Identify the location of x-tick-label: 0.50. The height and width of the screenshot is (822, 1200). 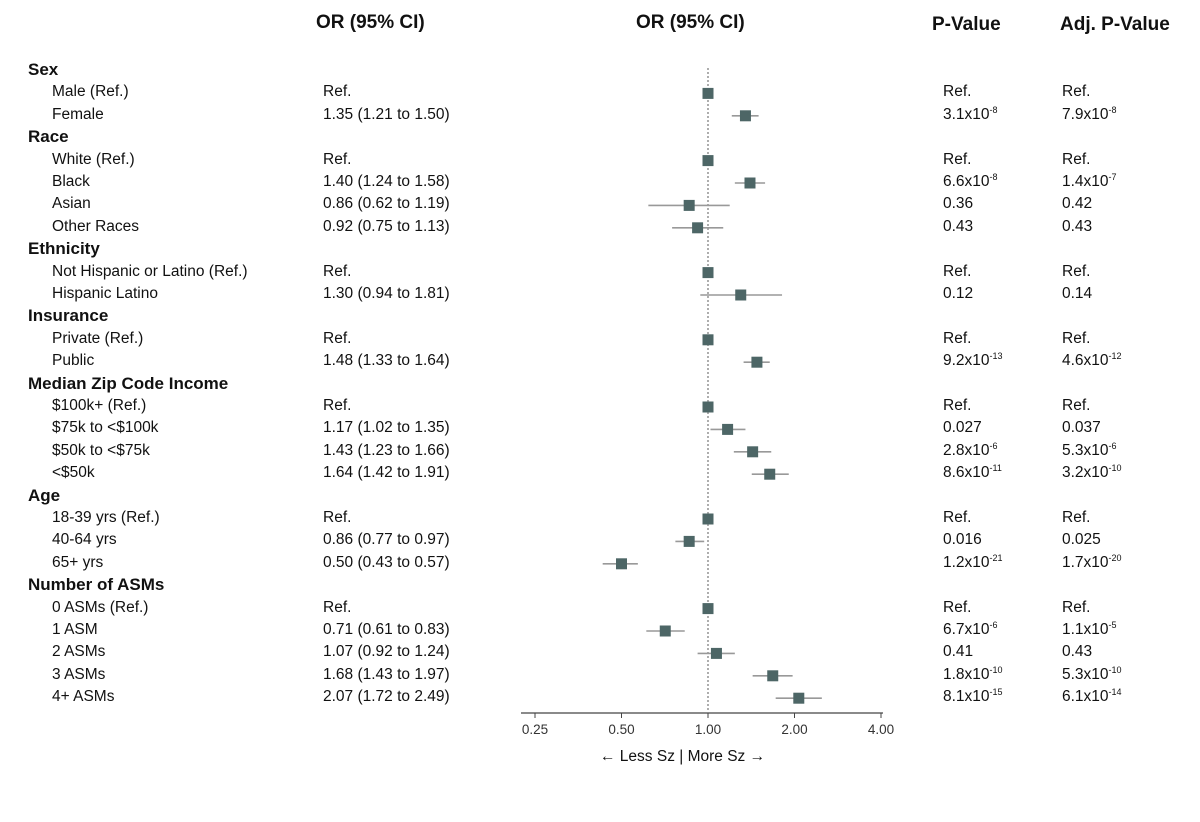
(621, 729).